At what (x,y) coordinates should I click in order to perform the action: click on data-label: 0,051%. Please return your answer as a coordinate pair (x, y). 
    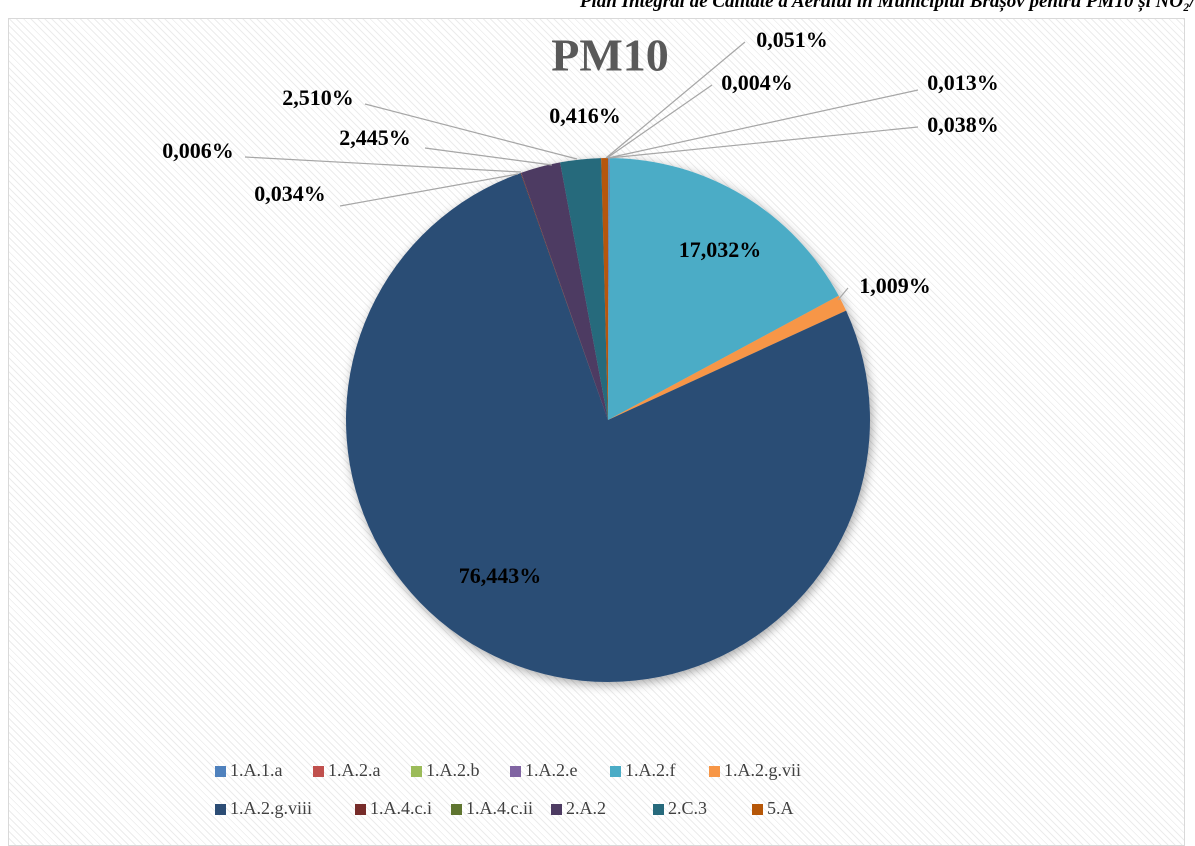
    Looking at the image, I should click on (792, 39).